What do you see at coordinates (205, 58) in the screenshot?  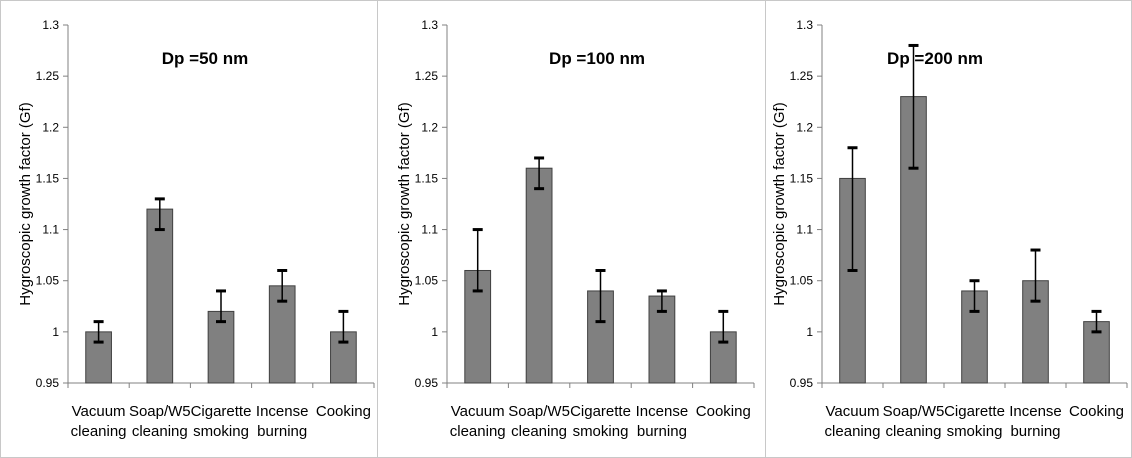 I see `chart-title: Dp =50 nm` at bounding box center [205, 58].